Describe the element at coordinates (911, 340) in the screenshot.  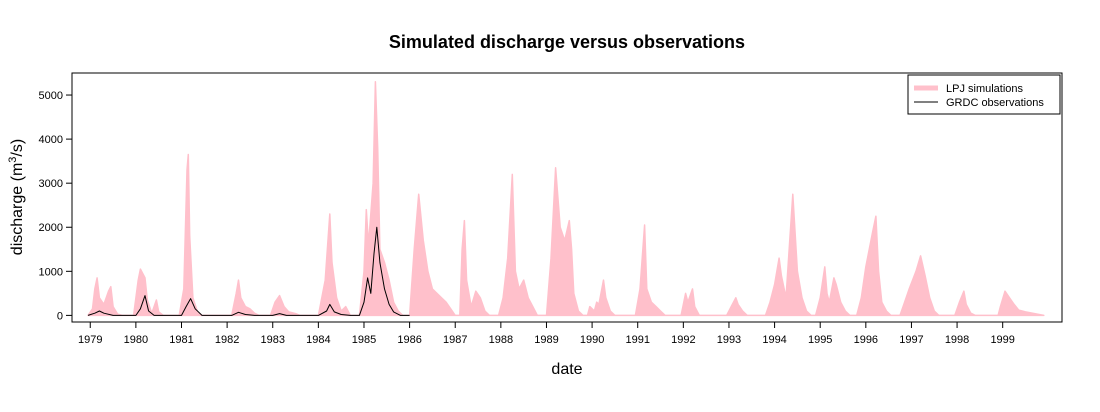
I see `x-tick-label: 1997` at that location.